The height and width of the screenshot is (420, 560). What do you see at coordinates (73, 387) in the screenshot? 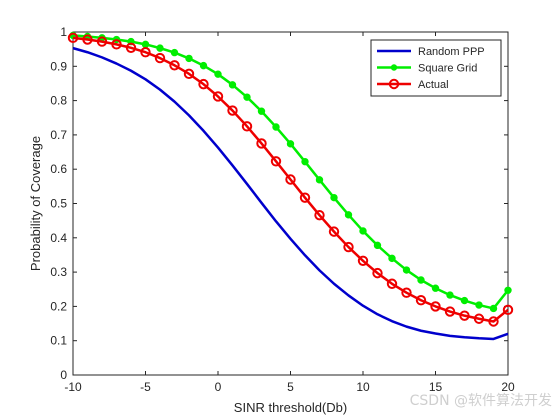
I see `x-tick-label: -10` at bounding box center [73, 387].